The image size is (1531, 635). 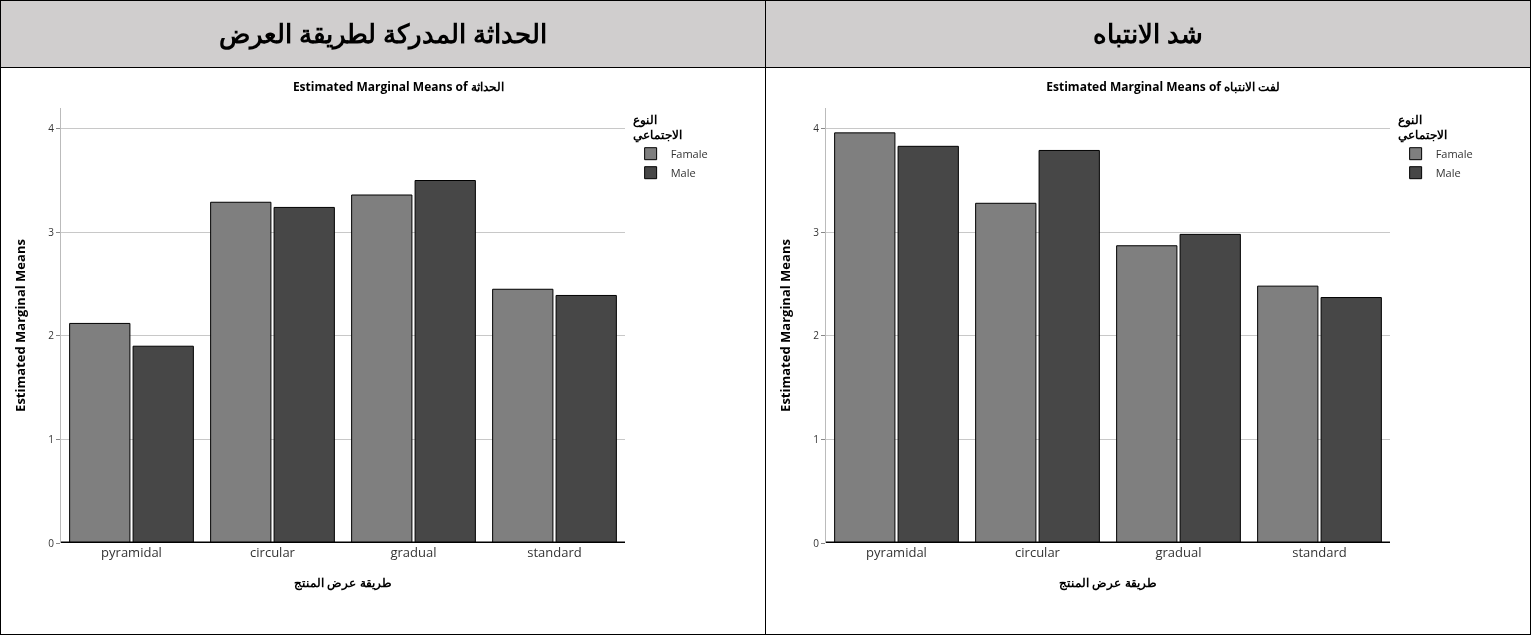 I want to click on text: شد الانتباه, so click(x=1148, y=34).